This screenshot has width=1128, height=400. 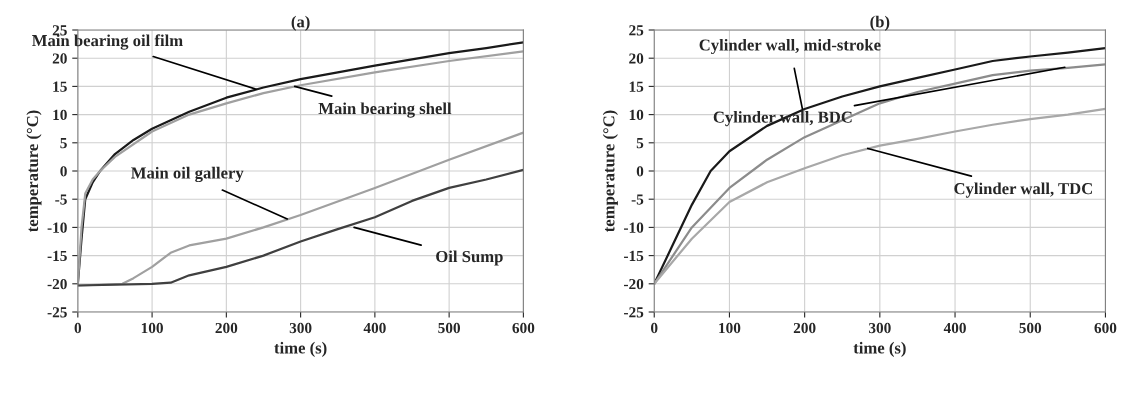 What do you see at coordinates (1023, 190) in the screenshot?
I see `annotation: Cylinder wall, TDC` at bounding box center [1023, 190].